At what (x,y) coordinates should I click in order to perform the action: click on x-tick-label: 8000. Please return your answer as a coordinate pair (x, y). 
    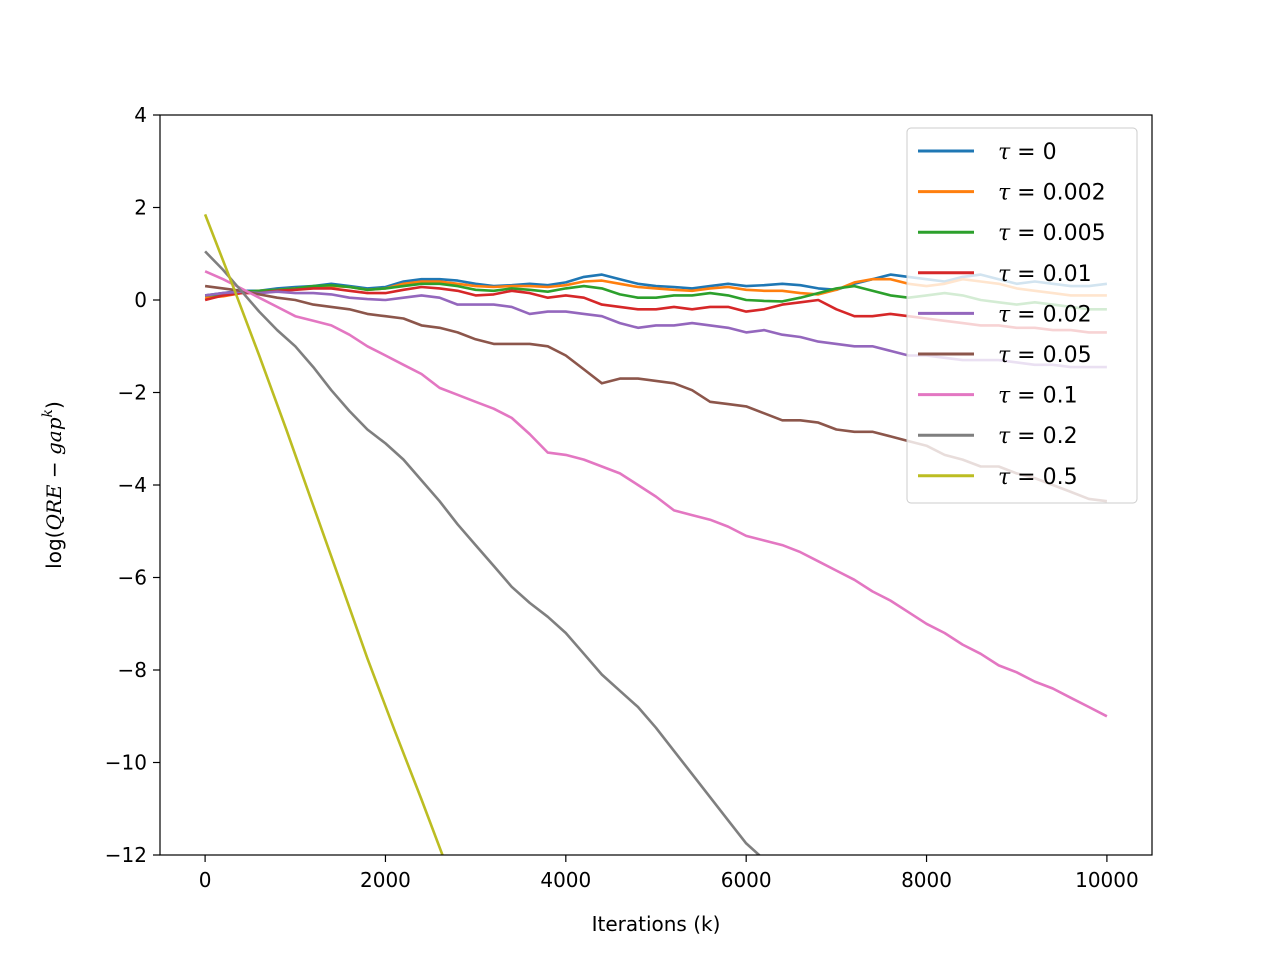
    Looking at the image, I should click on (926, 880).